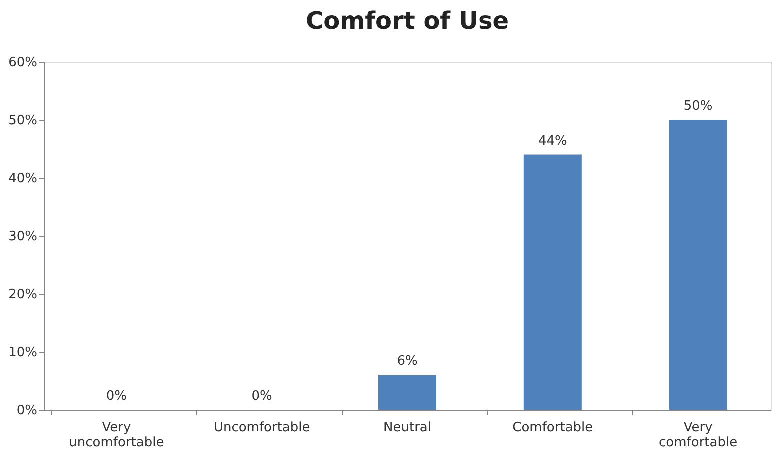 This screenshot has height=457, width=783. I want to click on data-label: 44%, so click(553, 141).